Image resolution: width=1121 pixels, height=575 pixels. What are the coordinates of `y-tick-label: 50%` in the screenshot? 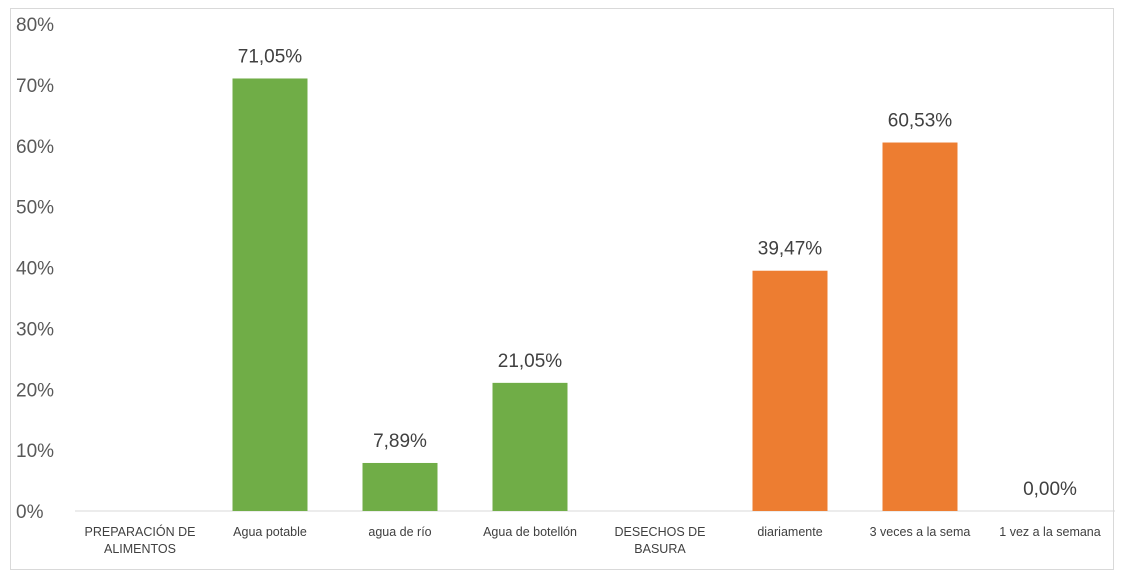 It's located at (35, 208).